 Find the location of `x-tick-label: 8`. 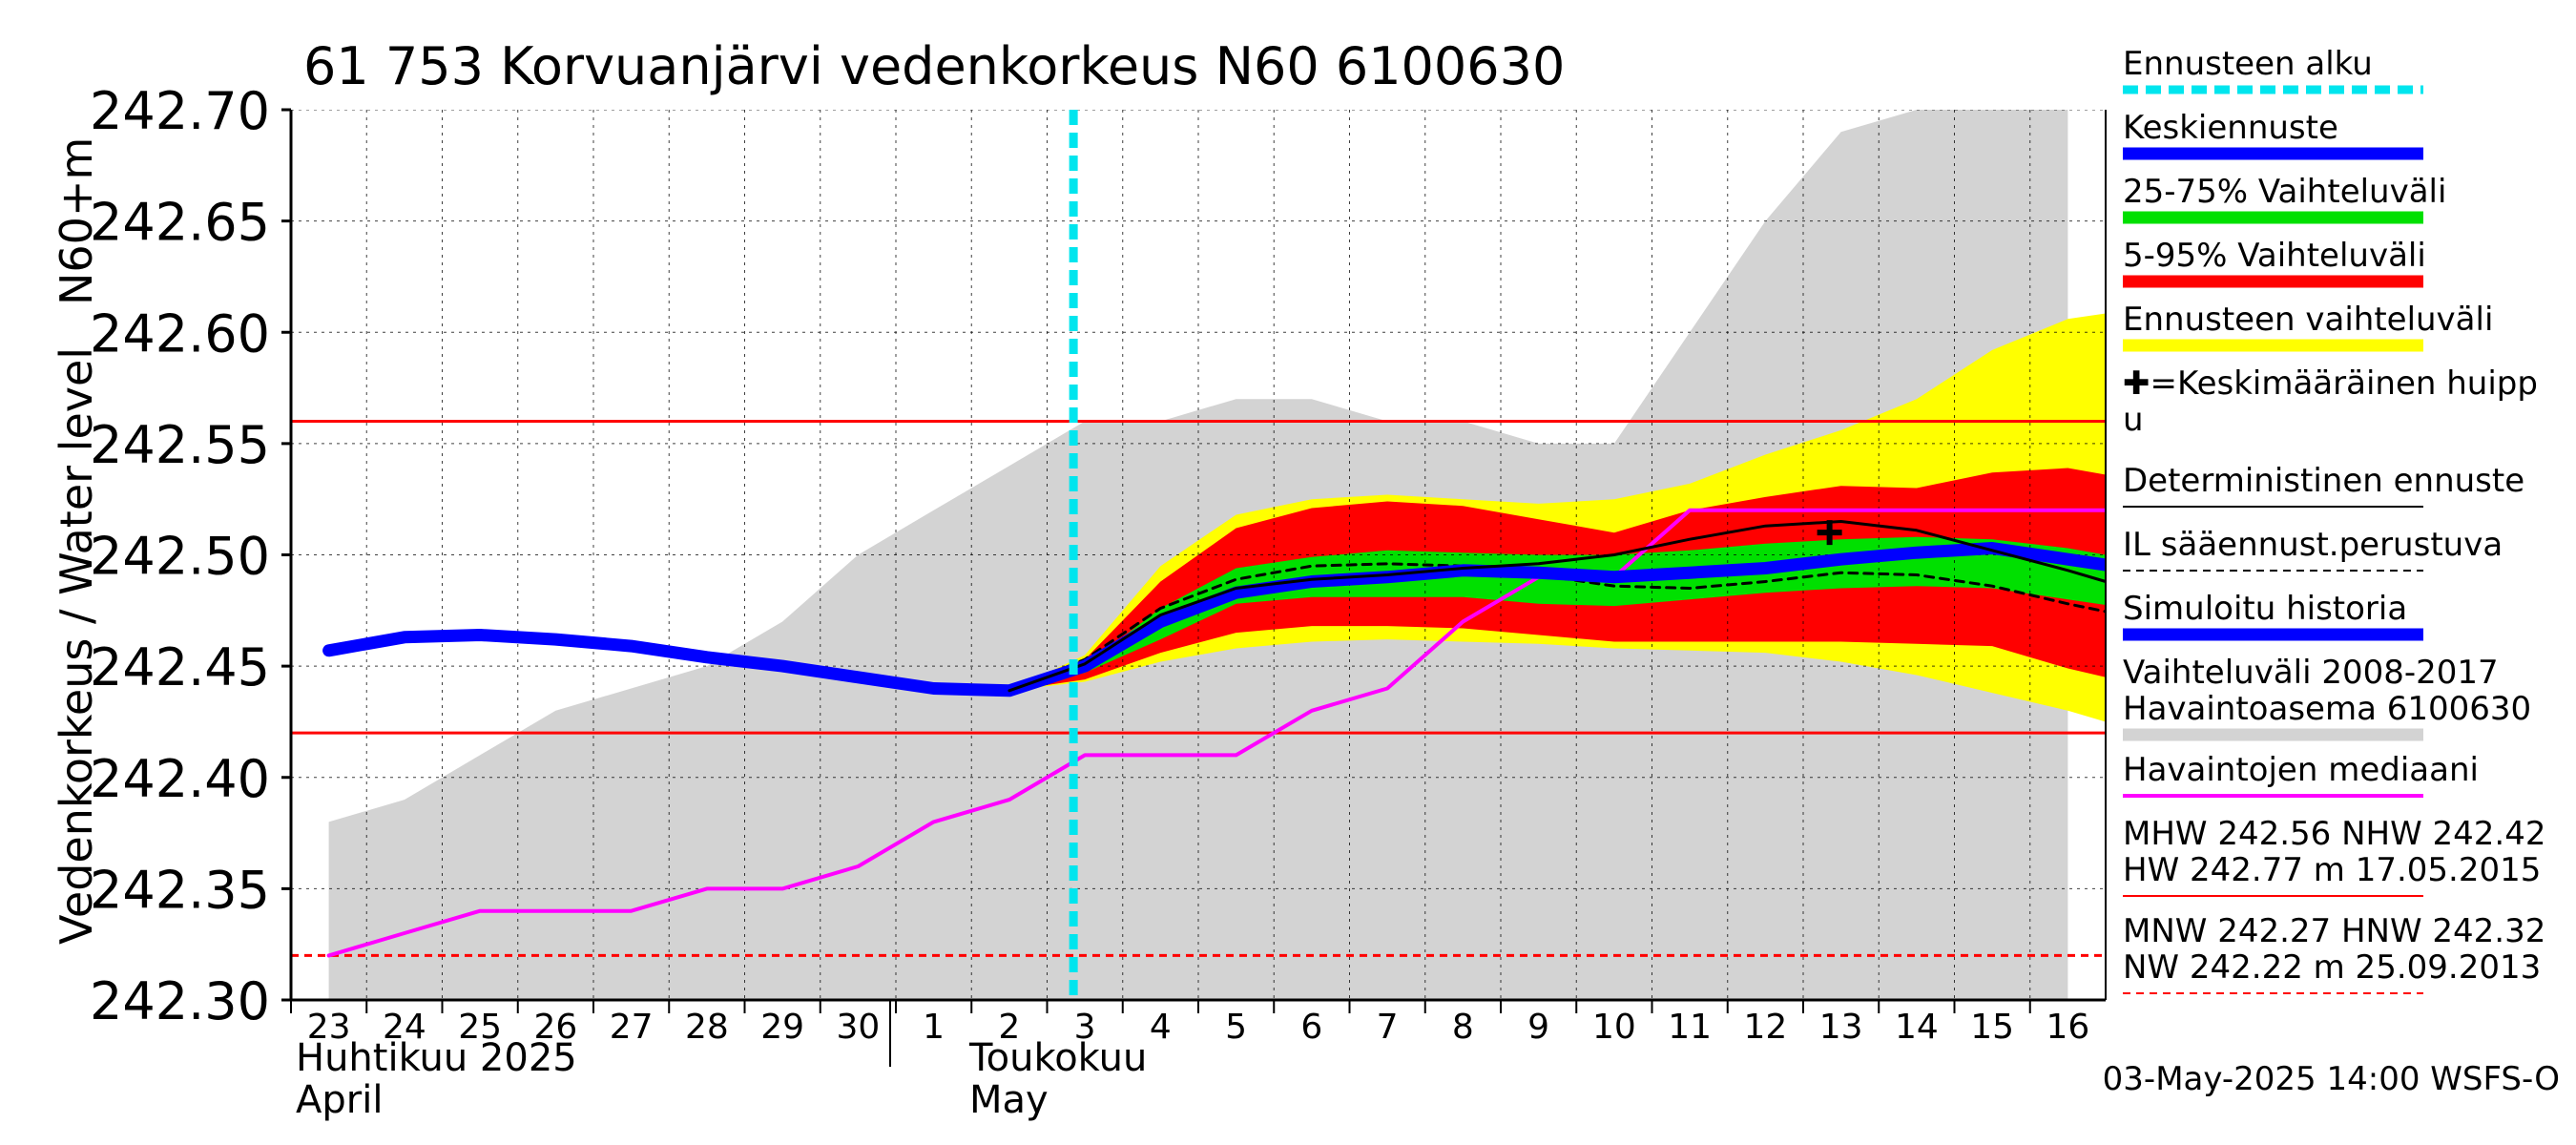

x-tick-label: 8 is located at coordinates (1463, 1027).